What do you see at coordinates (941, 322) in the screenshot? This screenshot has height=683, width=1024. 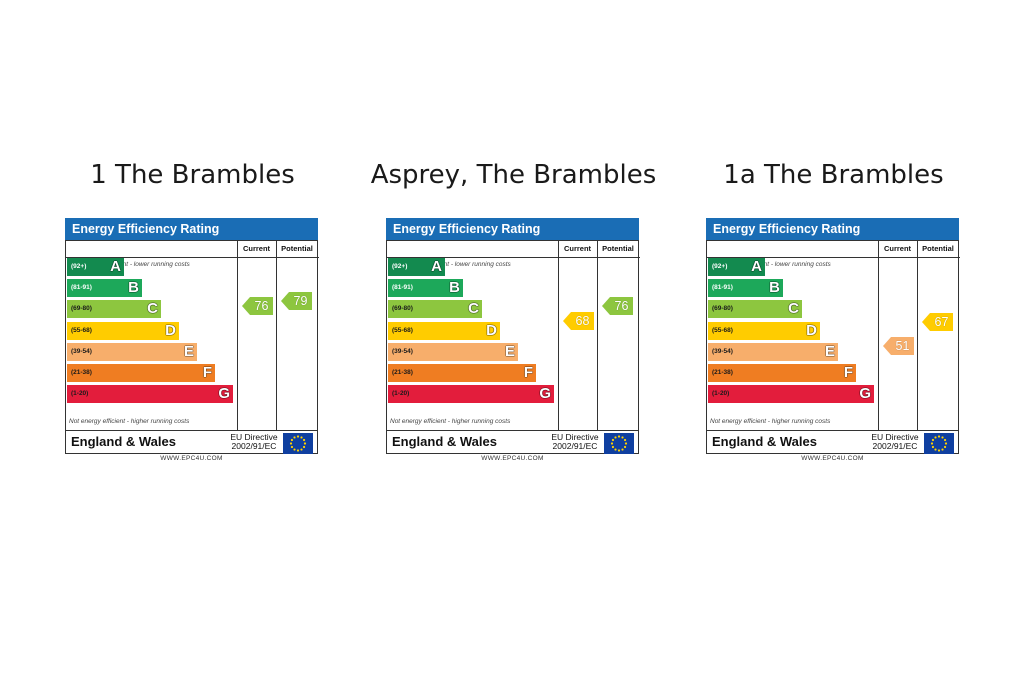 I see `rating-value: 67` at bounding box center [941, 322].